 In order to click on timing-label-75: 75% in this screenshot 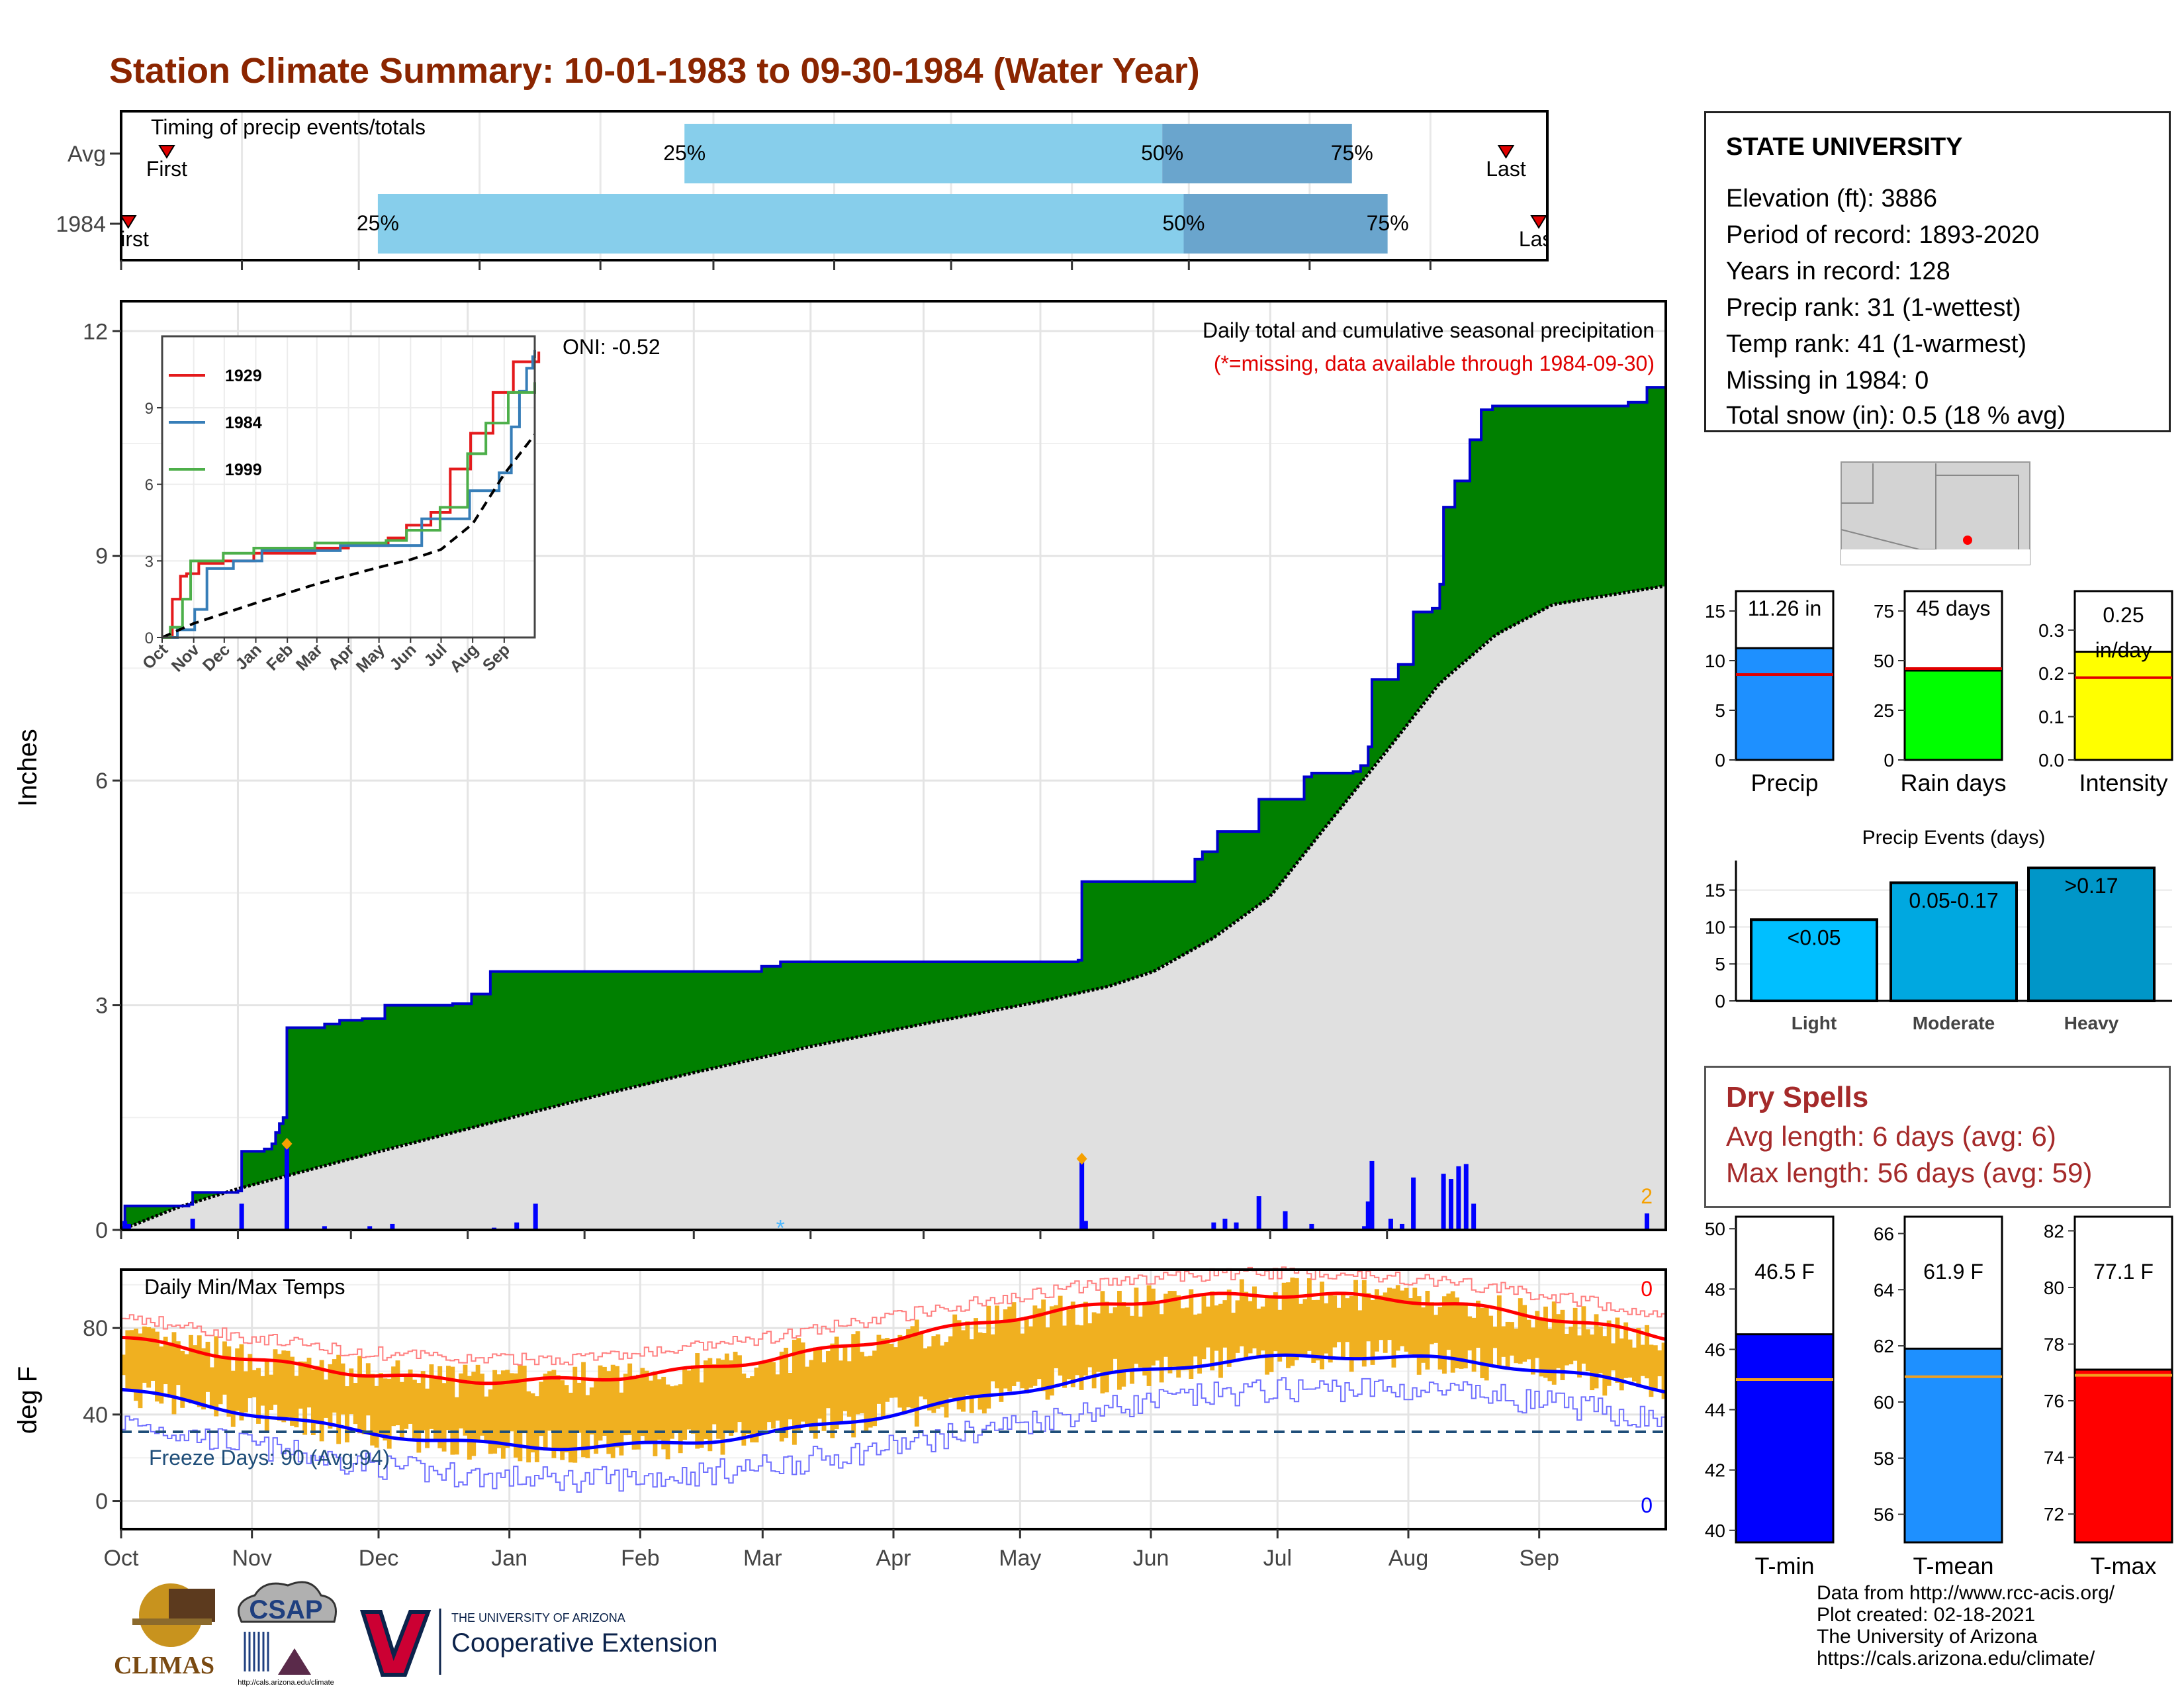, I will do `click(1388, 223)`.